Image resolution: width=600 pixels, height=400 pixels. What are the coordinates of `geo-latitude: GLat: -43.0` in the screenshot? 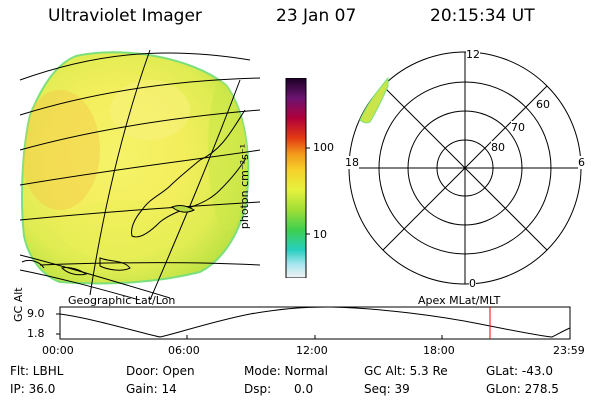 It's located at (519, 371).